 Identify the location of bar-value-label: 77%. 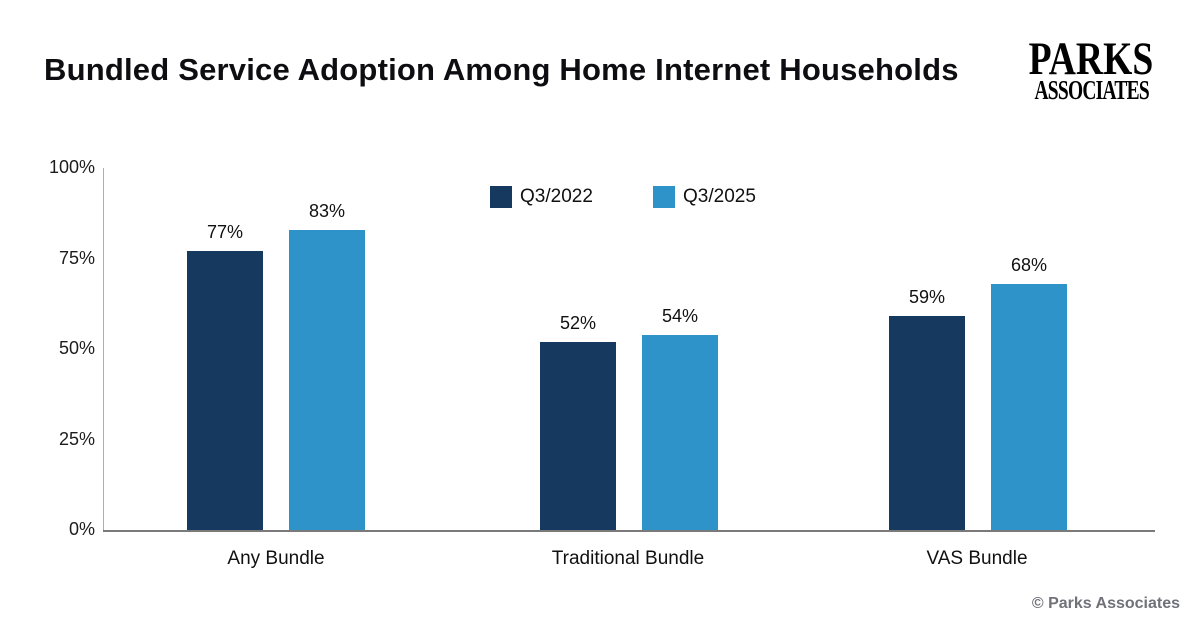
(225, 232).